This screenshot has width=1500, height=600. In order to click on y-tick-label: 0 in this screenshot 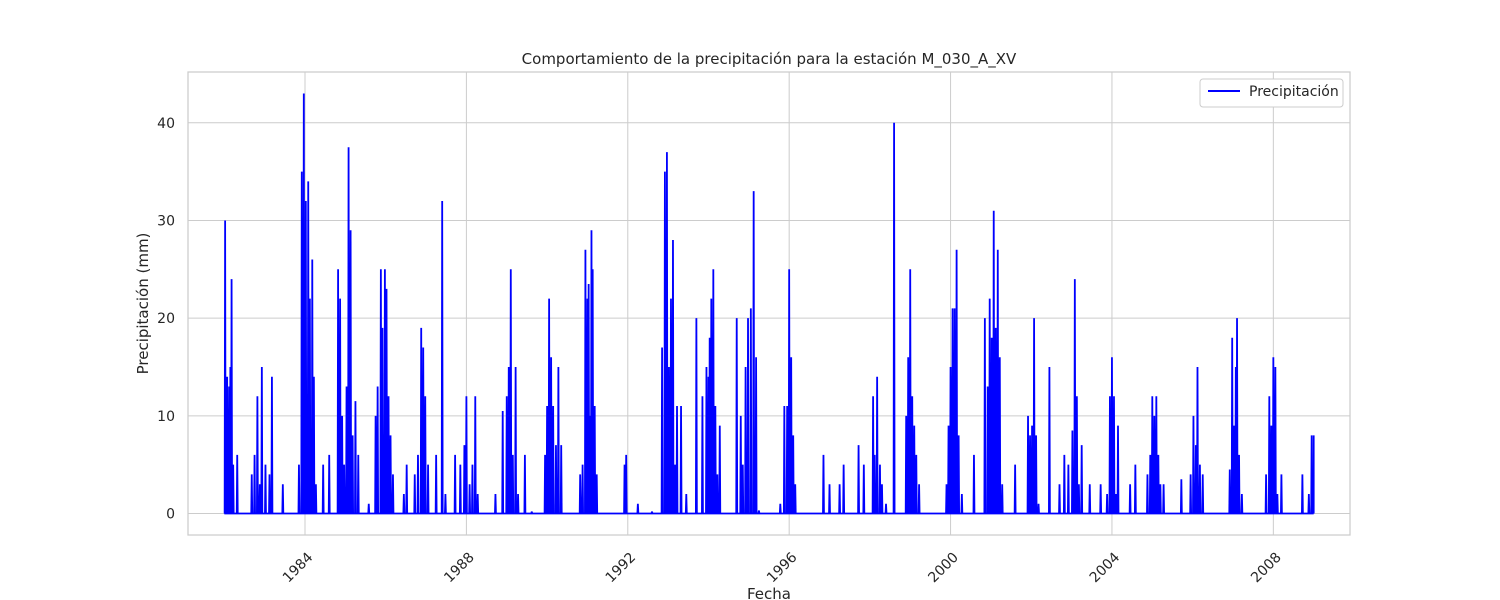, I will do `click(170, 515)`.